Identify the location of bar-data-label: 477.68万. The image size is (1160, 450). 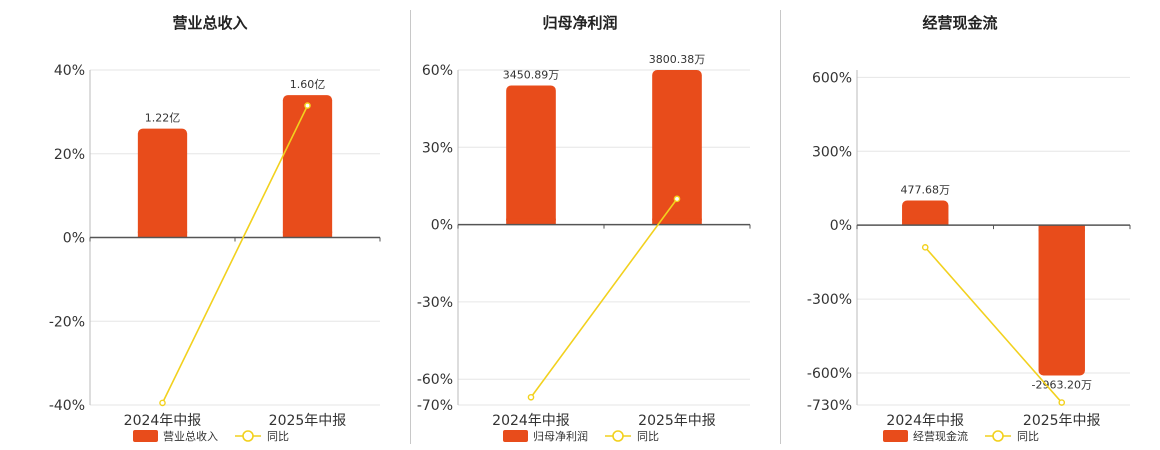
(926, 190).